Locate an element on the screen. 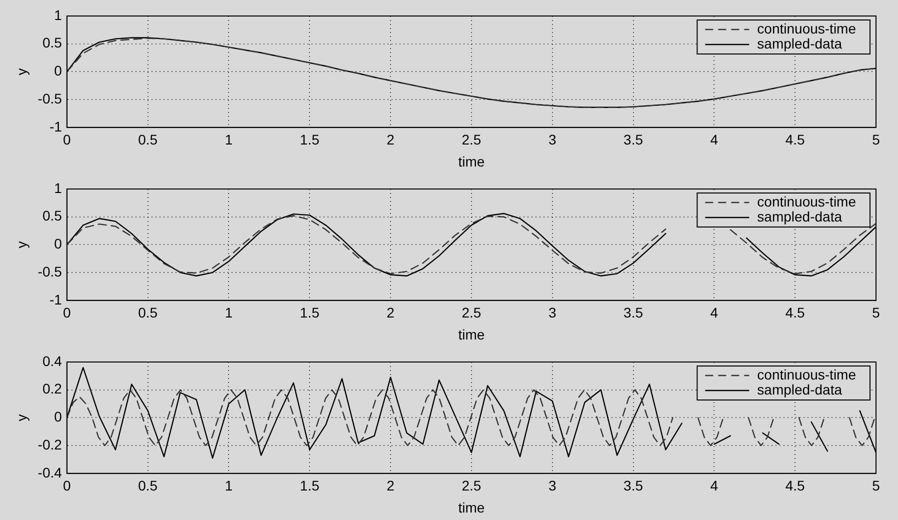 This screenshot has height=520, width=898. y-tick-label: -0.4 is located at coordinates (50, 472).